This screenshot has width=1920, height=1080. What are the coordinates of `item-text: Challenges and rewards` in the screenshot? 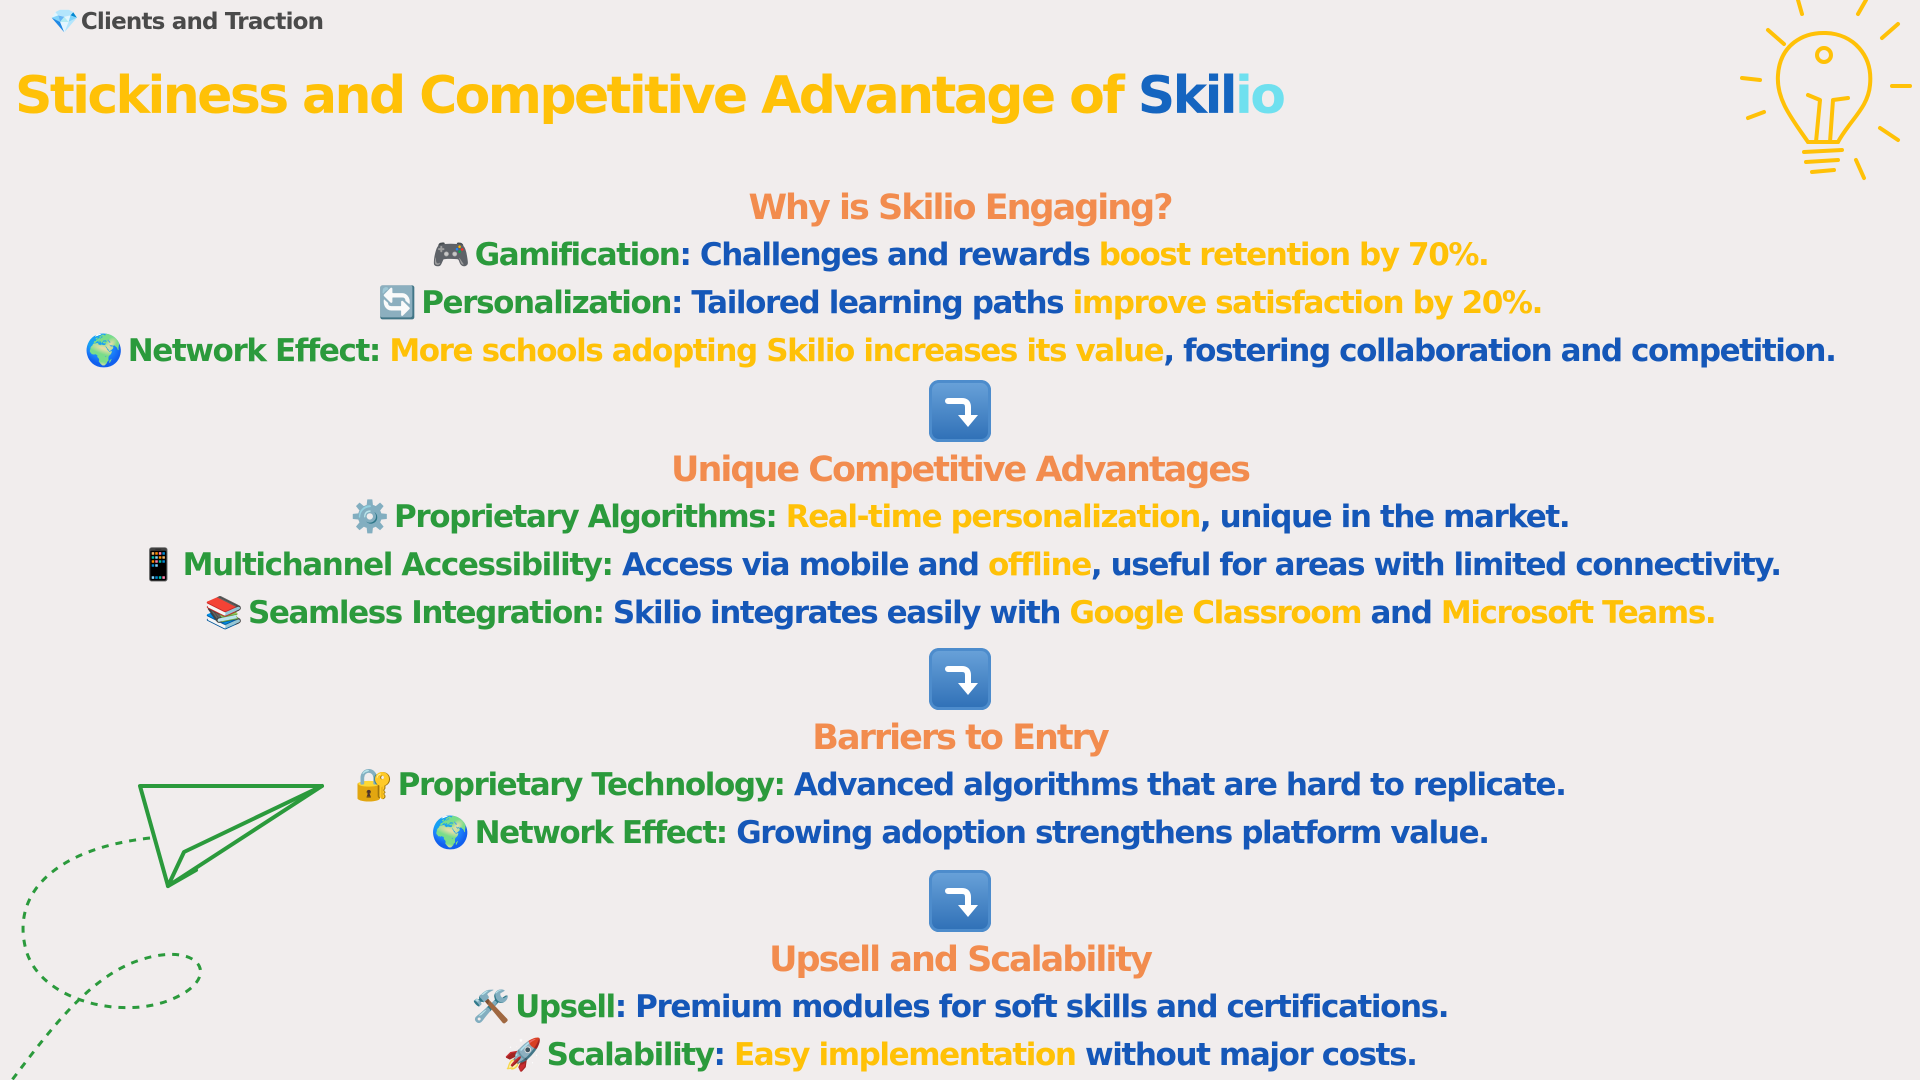 It's located at (894, 255).